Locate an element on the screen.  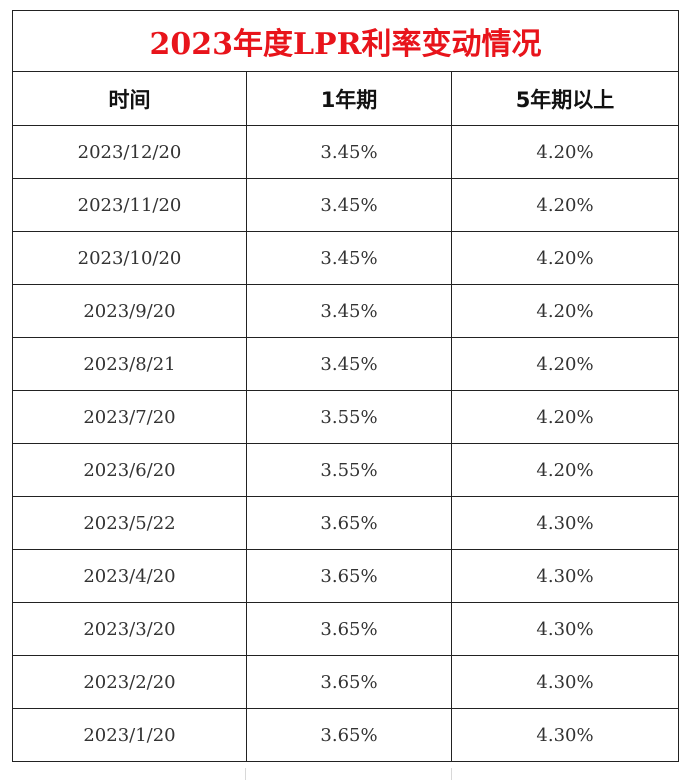
table-row: 2023/12/20 3.45% 4.20% is located at coordinates (345, 152).